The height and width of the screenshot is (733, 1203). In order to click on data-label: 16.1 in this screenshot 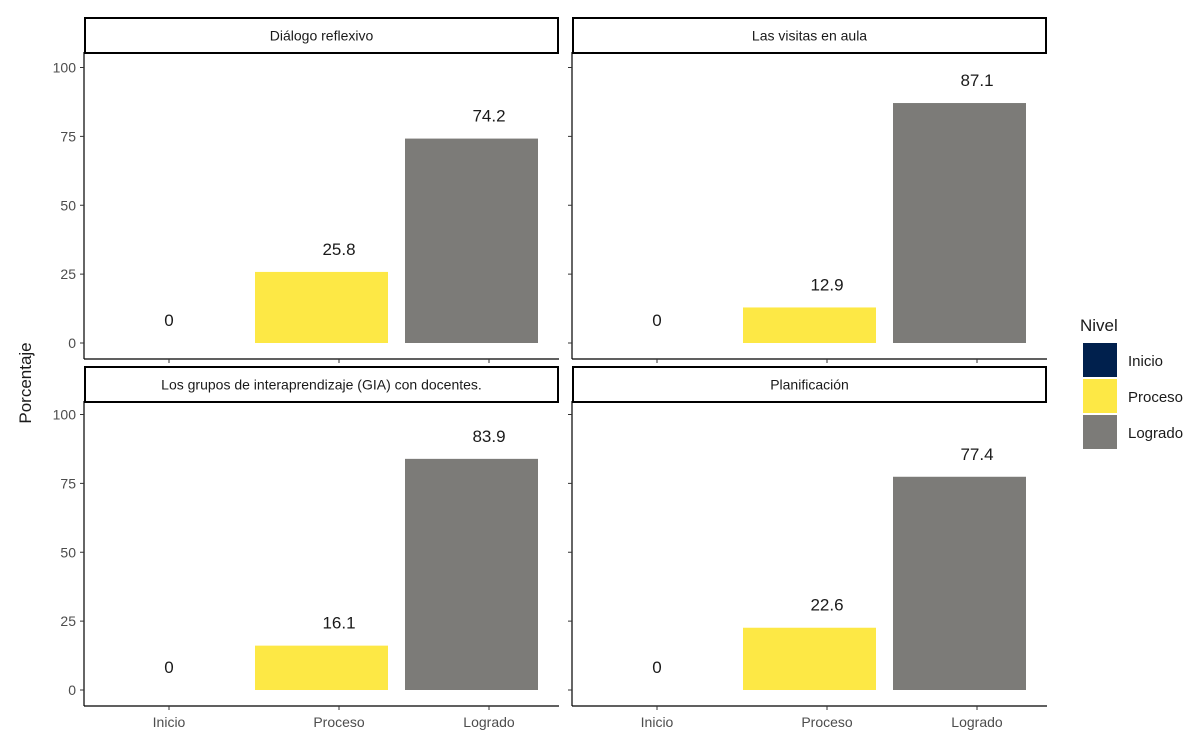, I will do `click(338, 623)`.